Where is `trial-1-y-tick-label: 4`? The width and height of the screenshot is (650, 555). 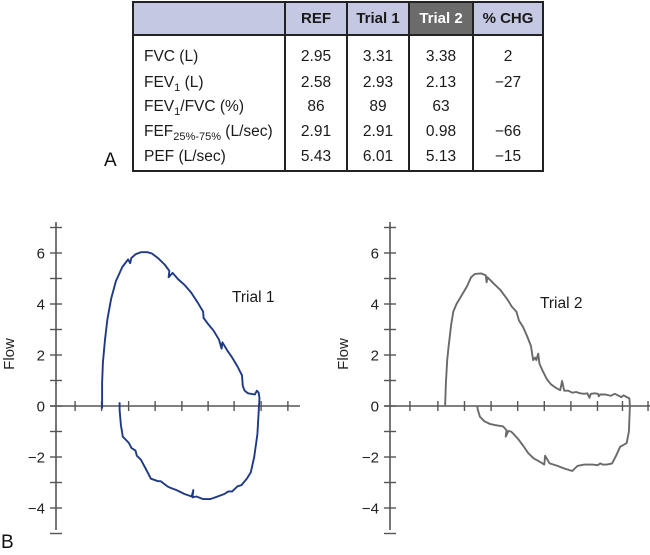
trial-1-y-tick-label: 4 is located at coordinates (41, 305).